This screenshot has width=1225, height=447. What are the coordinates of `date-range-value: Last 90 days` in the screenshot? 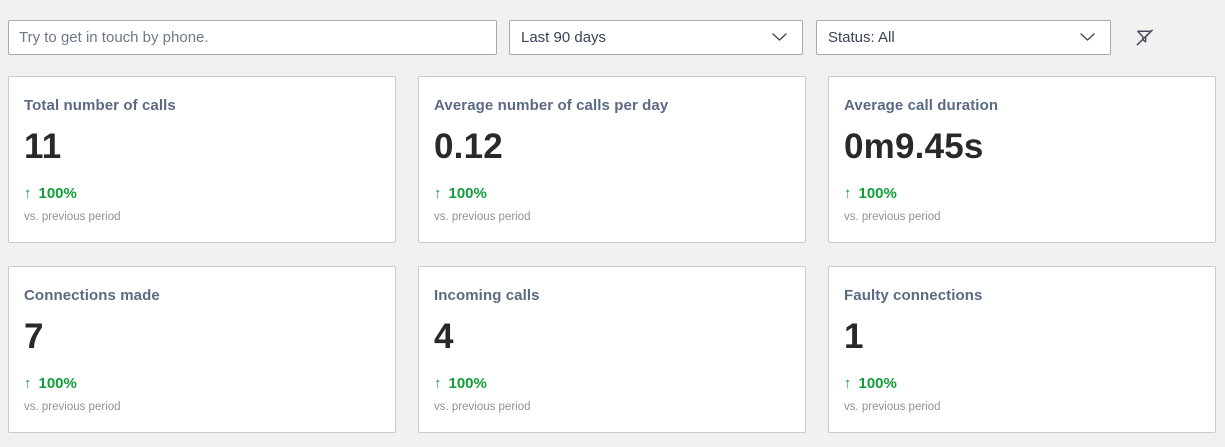 It's located at (564, 37).